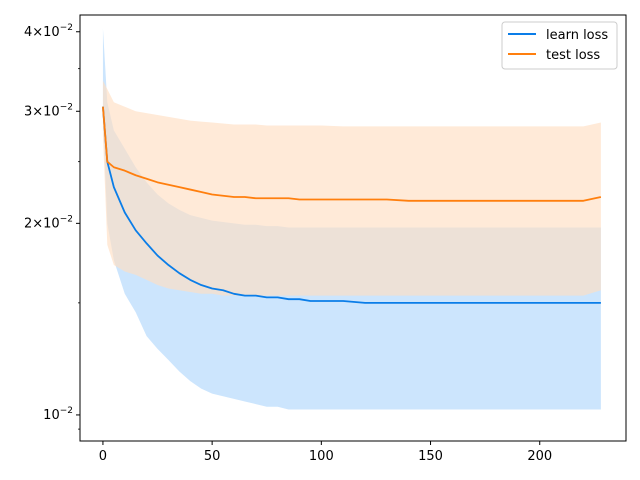 This screenshot has height=480, width=640. What do you see at coordinates (48, 31) in the screenshot?
I see `y-tick-label: 4×10⁻²` at bounding box center [48, 31].